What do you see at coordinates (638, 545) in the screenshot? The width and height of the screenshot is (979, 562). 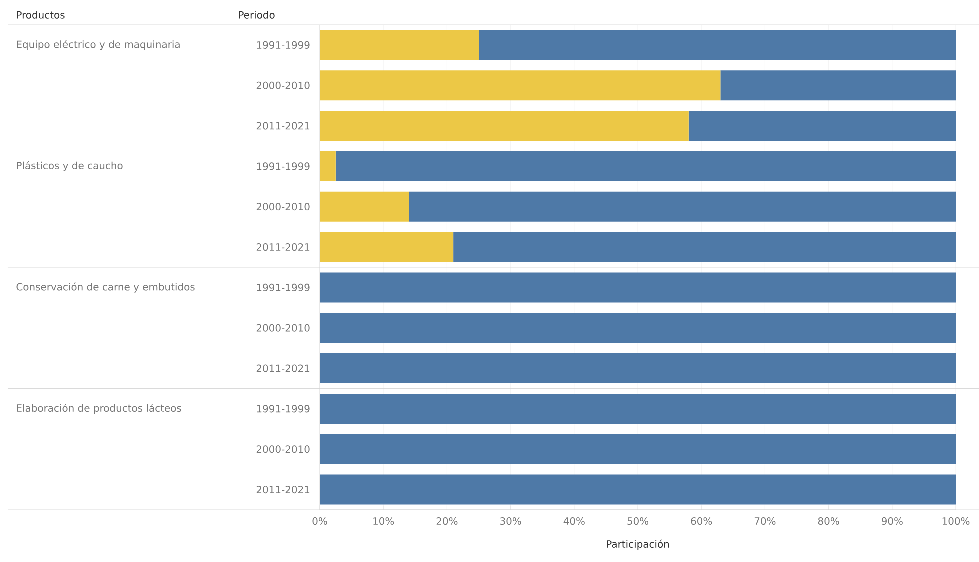 I see `x-axis-title: Participación` at bounding box center [638, 545].